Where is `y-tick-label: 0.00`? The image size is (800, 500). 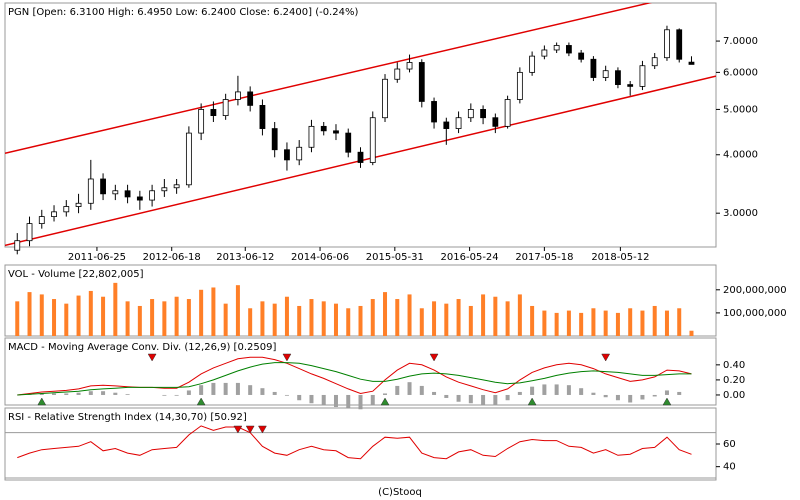 y-tick-label: 0.00 is located at coordinates (734, 395).